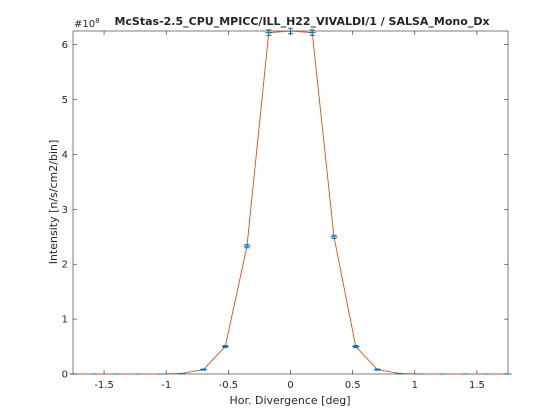 The image size is (560, 420). I want to click on y-exponent-base: #10, so click(84, 24).